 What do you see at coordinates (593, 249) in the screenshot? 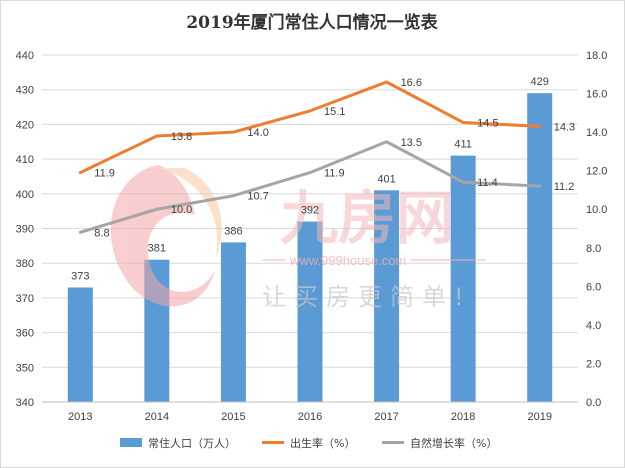
I see `right-axis-tick-label: 8.0` at bounding box center [593, 249].